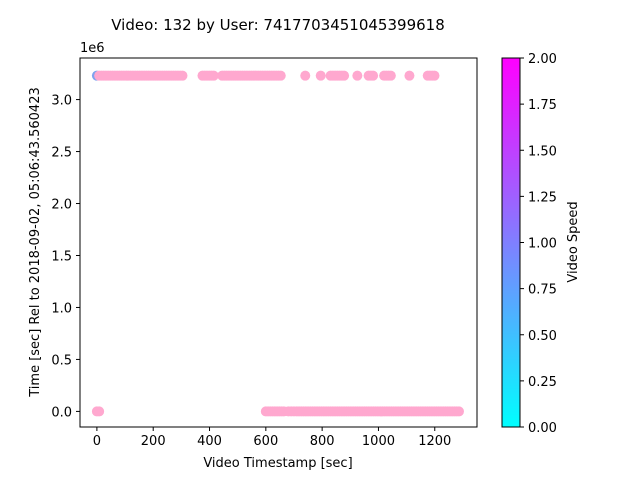 The image size is (640, 480). I want to click on colorbar-tick-label: 1.75, so click(542, 105).